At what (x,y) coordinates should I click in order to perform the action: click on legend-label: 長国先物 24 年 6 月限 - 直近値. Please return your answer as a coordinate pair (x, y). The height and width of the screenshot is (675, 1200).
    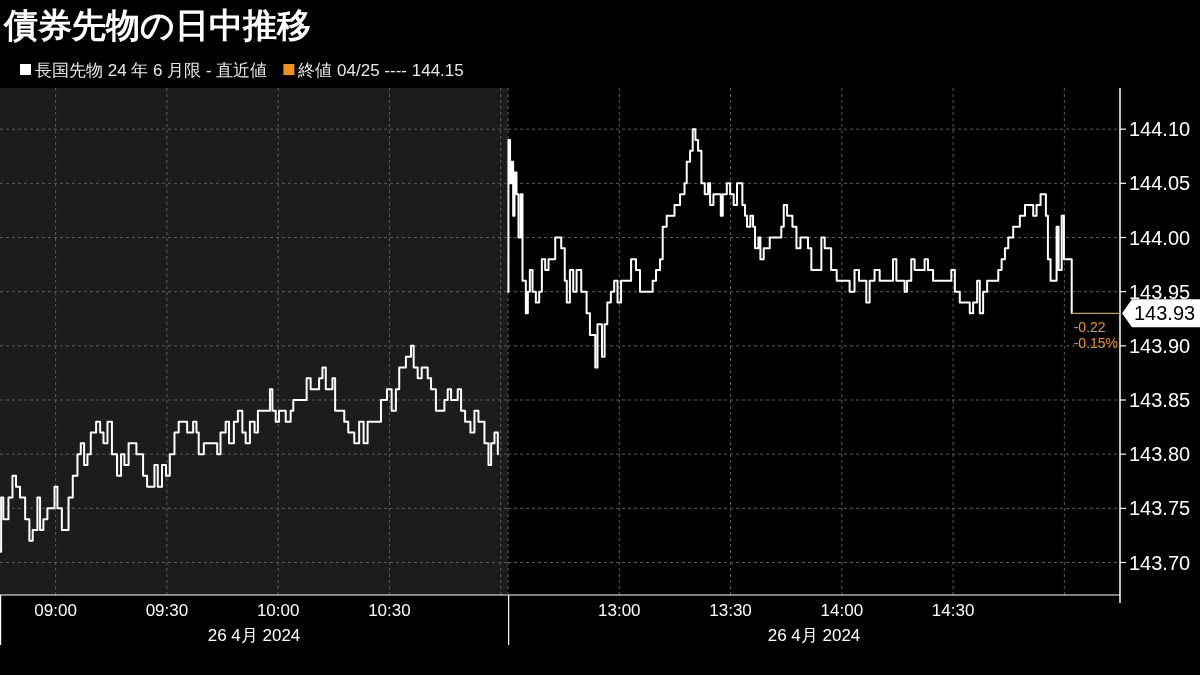
    Looking at the image, I should click on (151, 70).